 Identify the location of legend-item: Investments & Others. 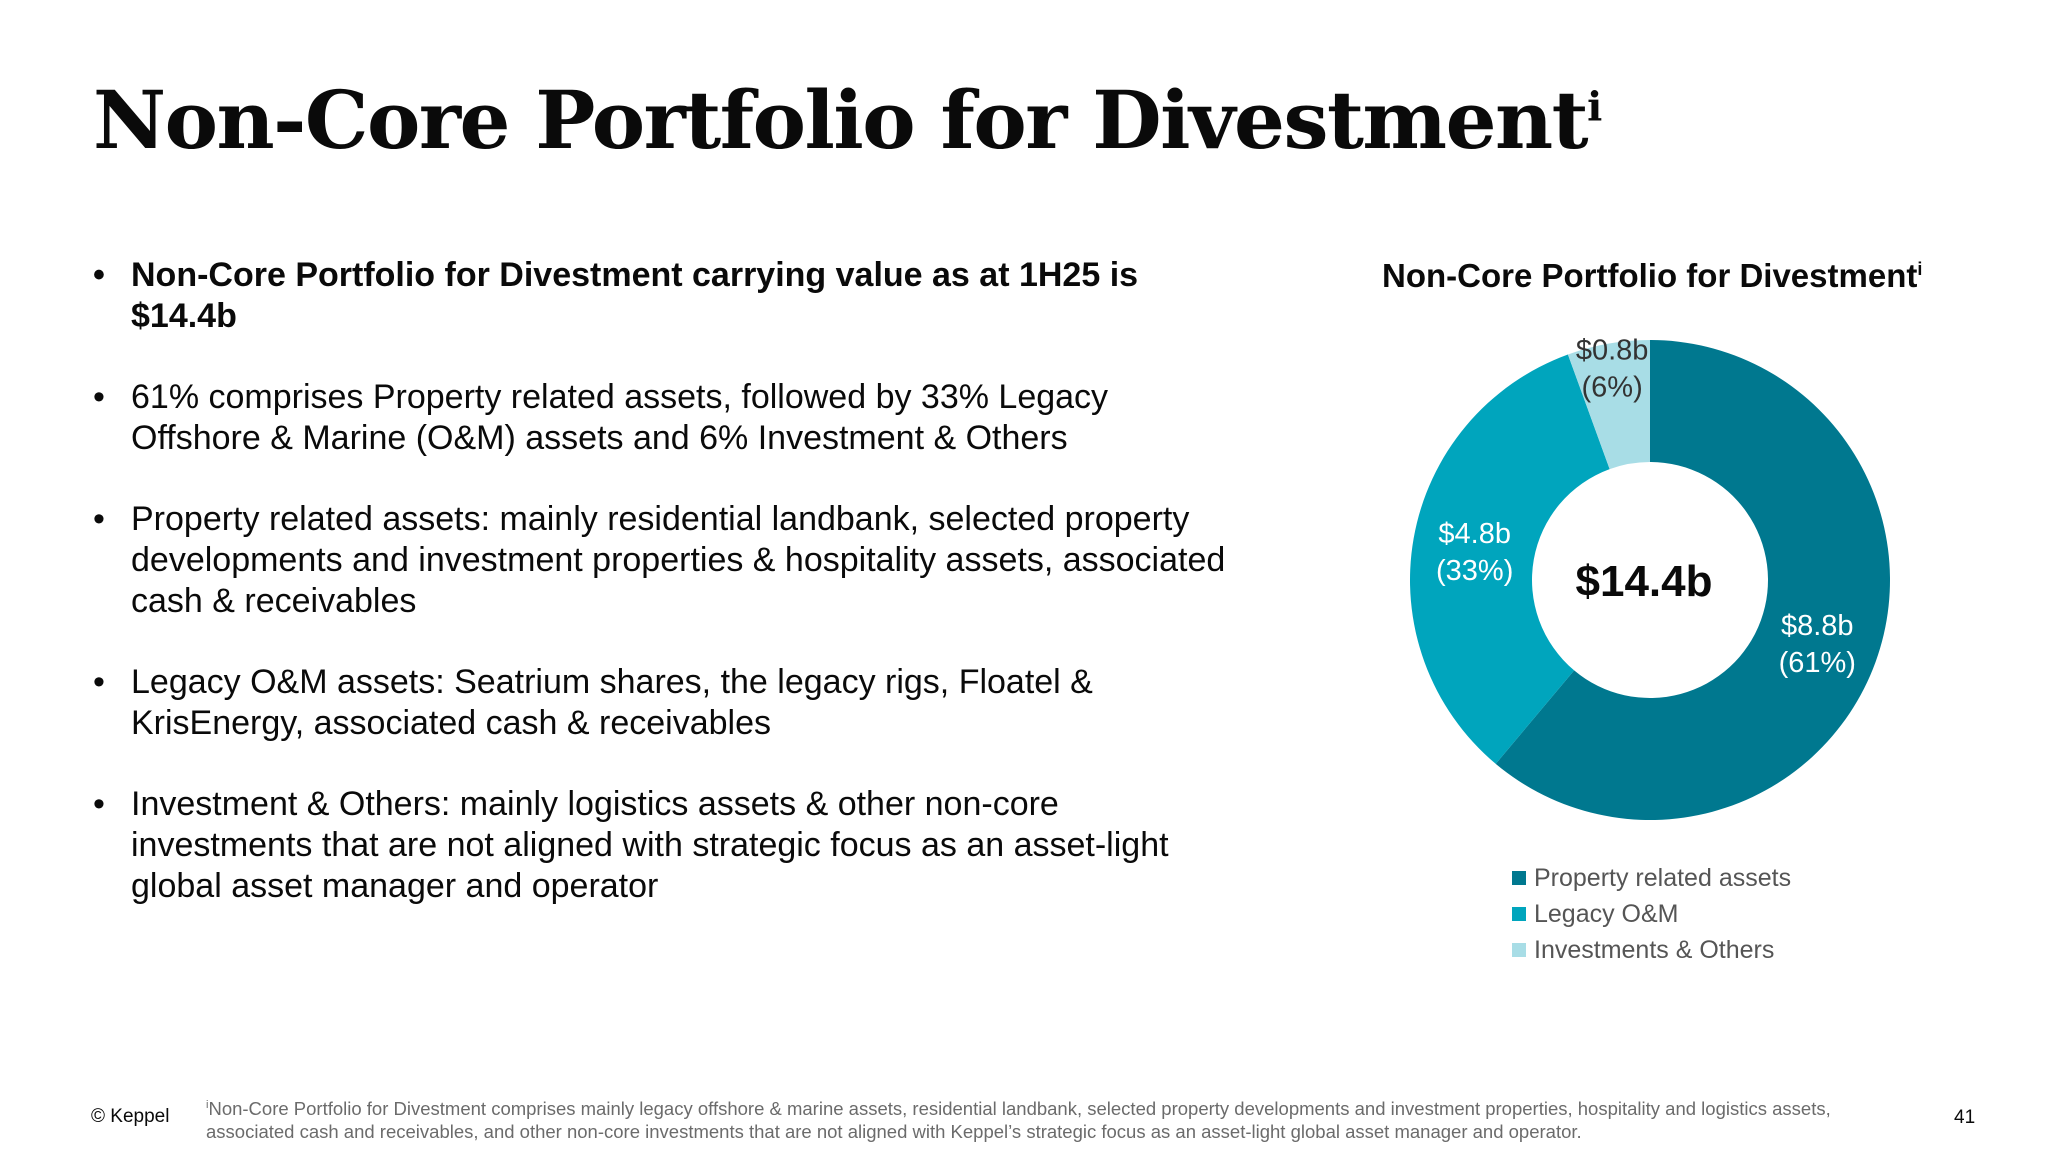
(1651, 950).